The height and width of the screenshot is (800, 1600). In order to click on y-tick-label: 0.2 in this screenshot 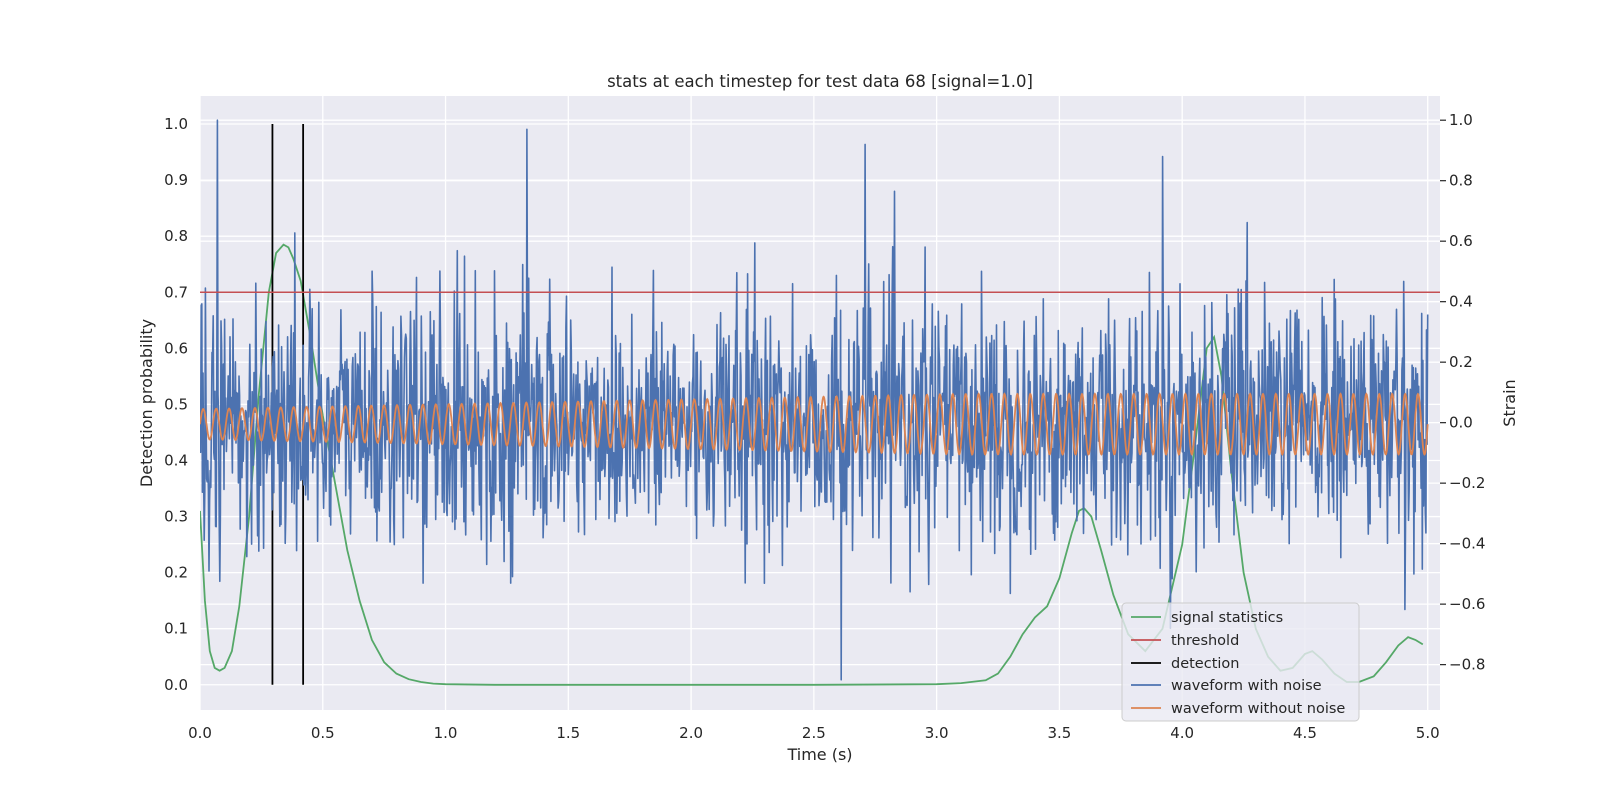, I will do `click(176, 573)`.